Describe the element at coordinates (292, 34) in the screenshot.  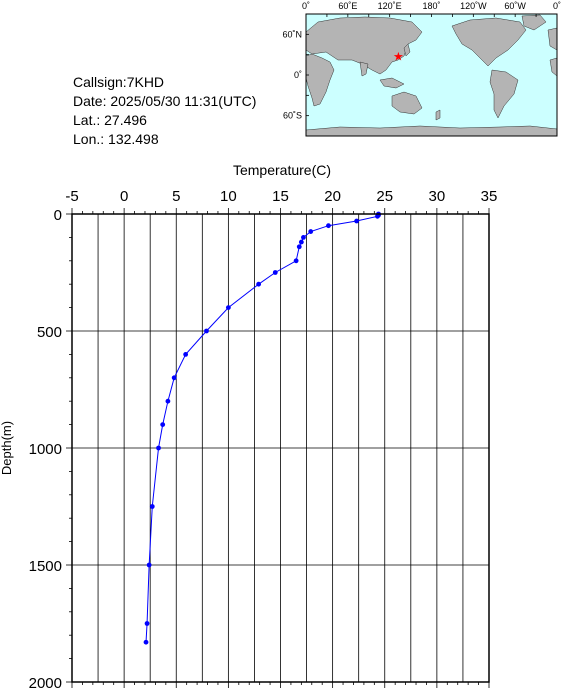
I see `map-lat-label: 60˚N` at that location.